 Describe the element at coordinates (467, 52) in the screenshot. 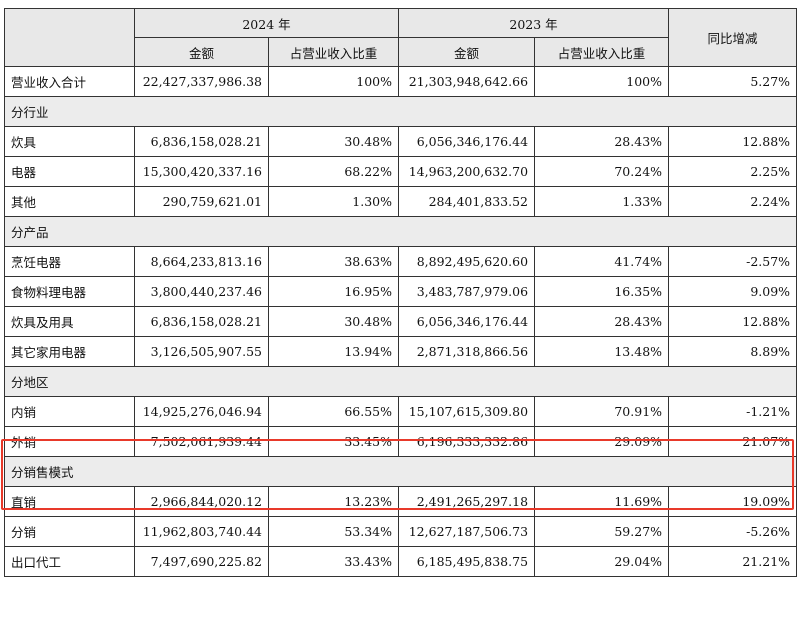

I see `header-amount-2023: 金额` at that location.